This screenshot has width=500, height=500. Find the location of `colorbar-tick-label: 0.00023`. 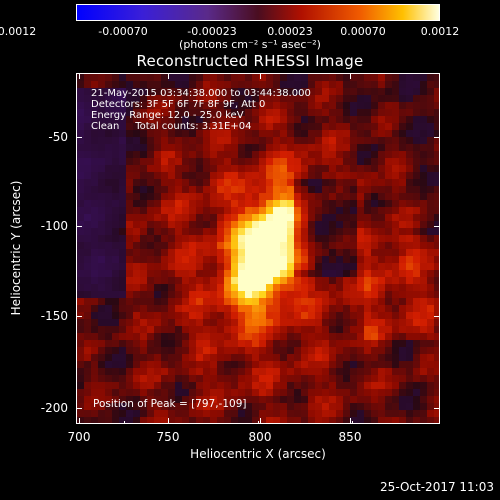

colorbar-tick-label: 0.00023 is located at coordinates (290, 31).